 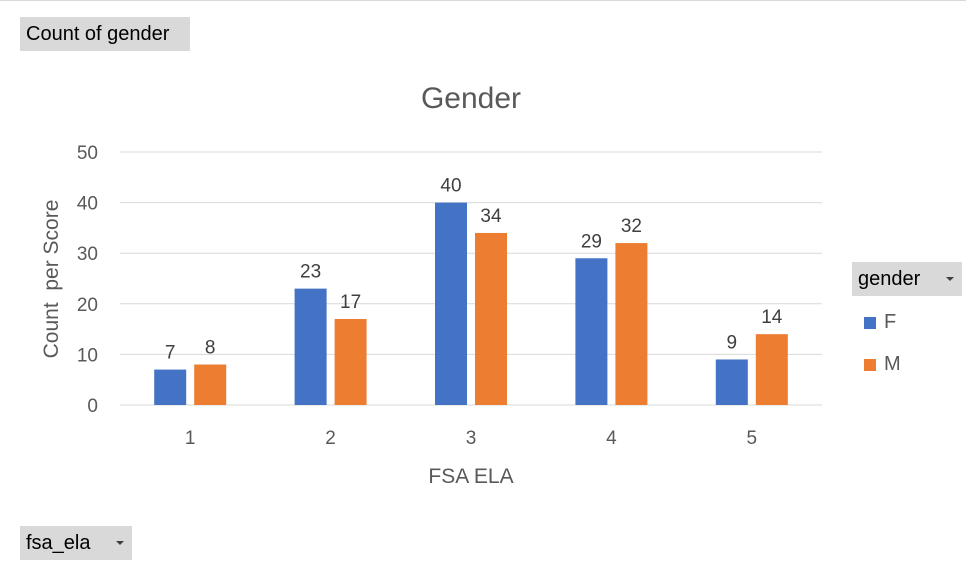 I want to click on y-tick-label: 0, so click(x=92, y=406).